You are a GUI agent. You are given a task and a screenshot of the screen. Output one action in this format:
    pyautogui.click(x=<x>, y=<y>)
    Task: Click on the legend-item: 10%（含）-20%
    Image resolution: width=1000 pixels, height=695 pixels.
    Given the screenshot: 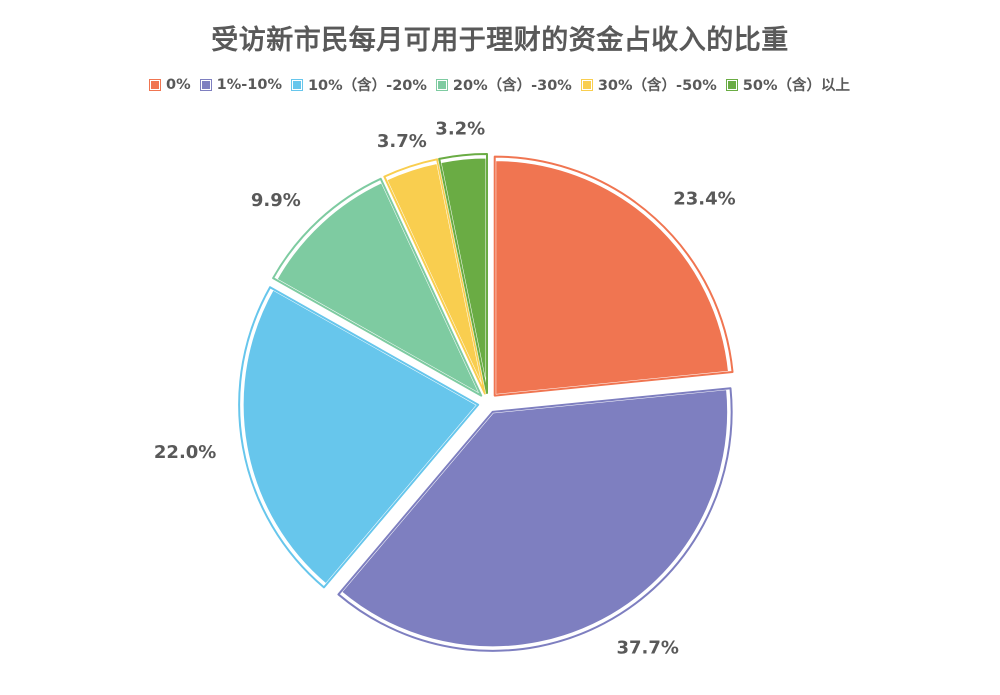 What is the action you would take?
    pyautogui.click(x=358, y=84)
    